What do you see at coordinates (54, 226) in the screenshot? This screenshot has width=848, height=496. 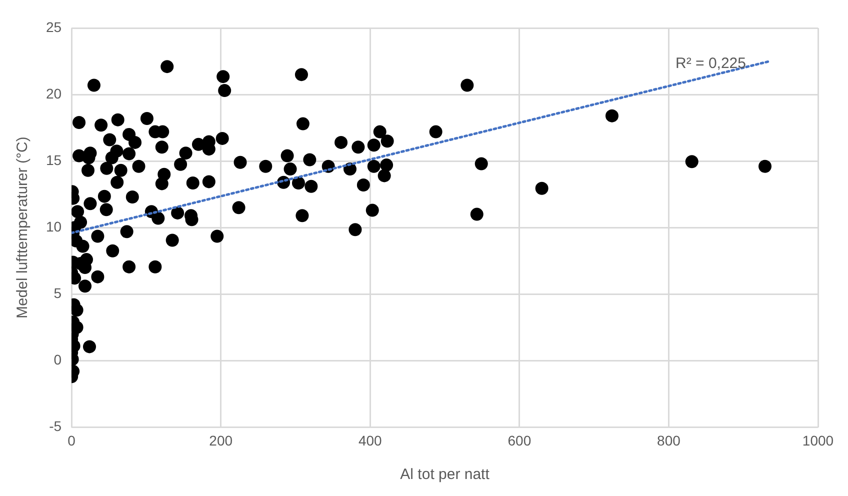 I see `y-tick-label: 10` at bounding box center [54, 226].